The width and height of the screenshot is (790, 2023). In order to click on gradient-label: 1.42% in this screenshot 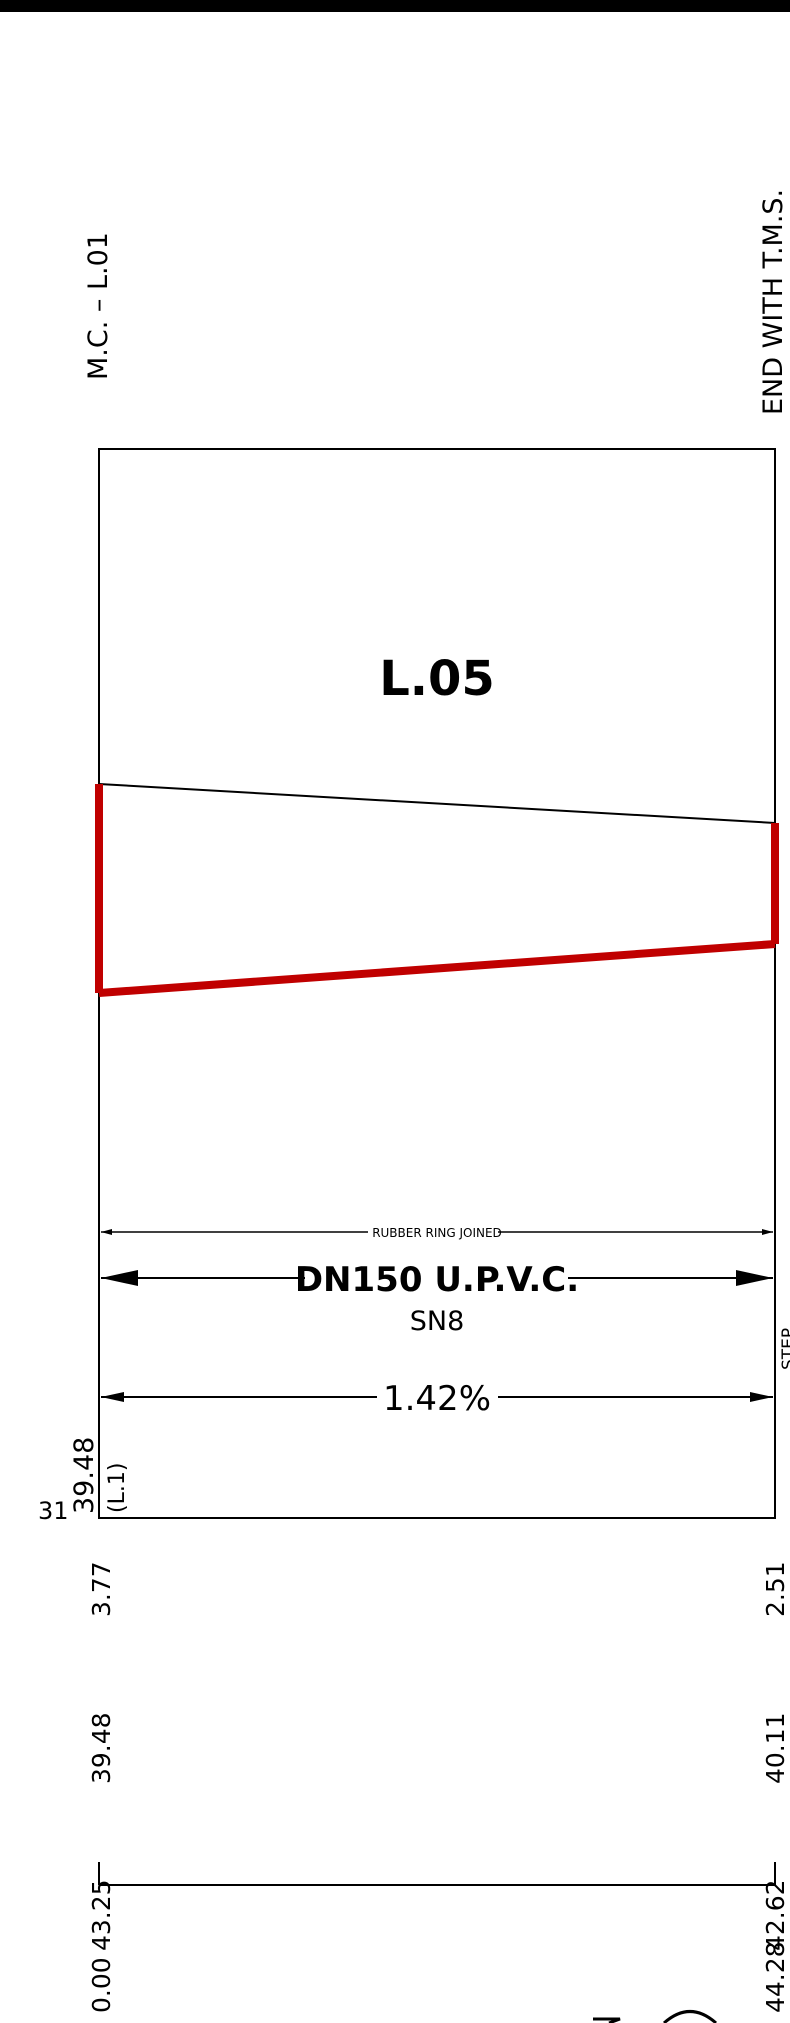, I will do `click(437, 1399)`.